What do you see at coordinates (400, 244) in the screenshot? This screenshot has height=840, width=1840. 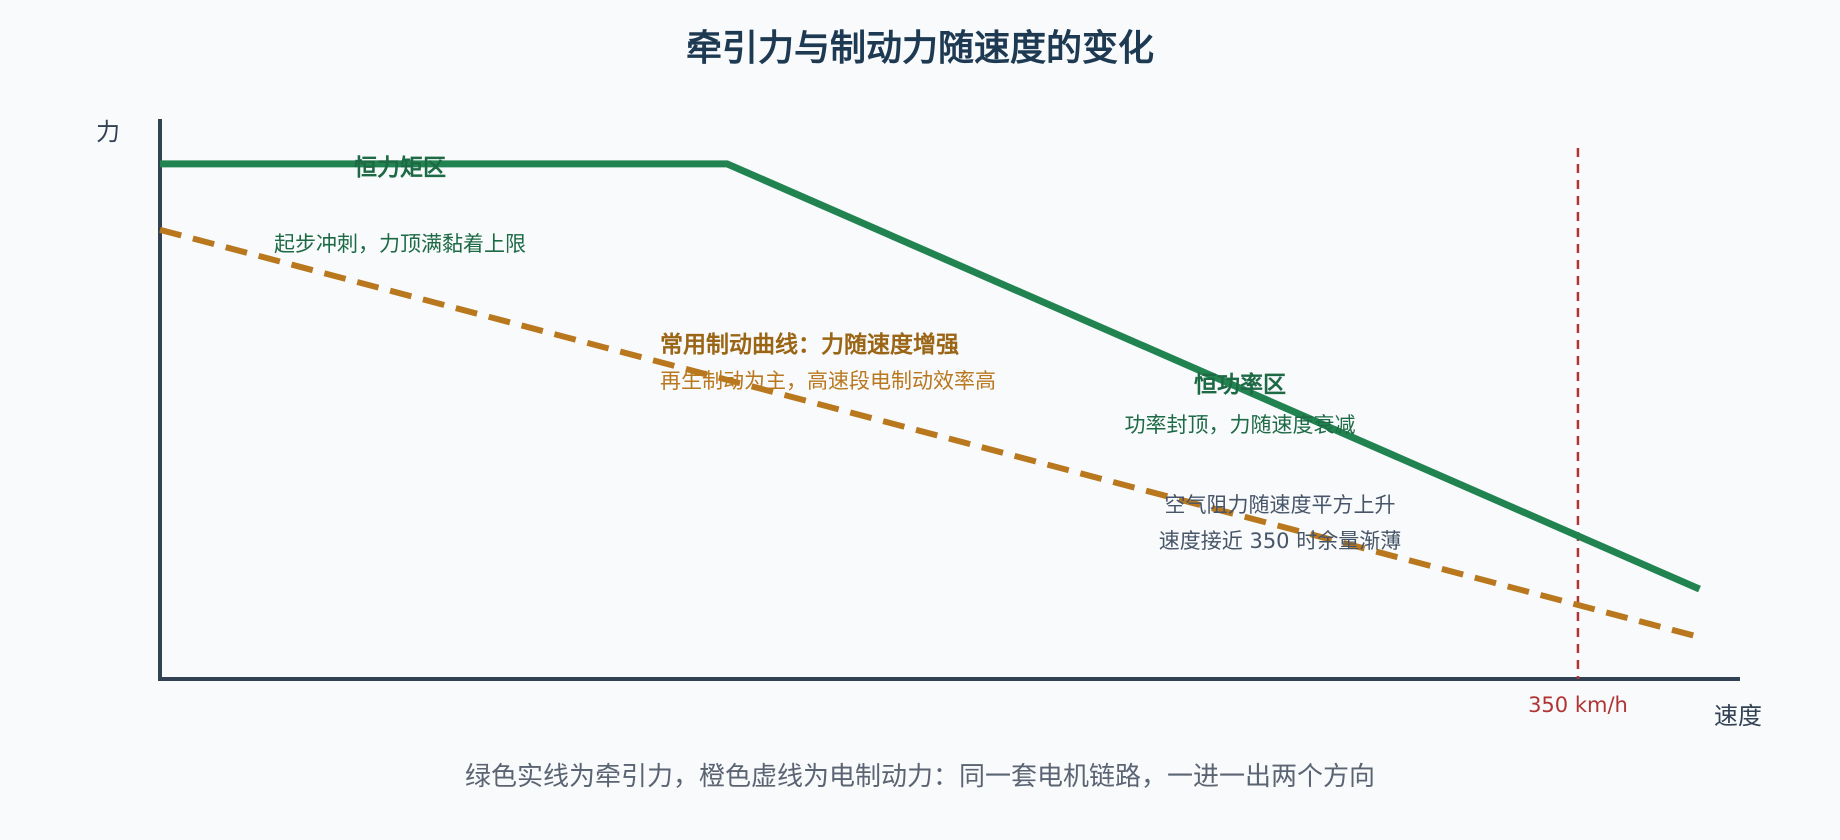 I see `constant-torque-zone-note: 起步冲刺，力顶满黏着上限` at bounding box center [400, 244].